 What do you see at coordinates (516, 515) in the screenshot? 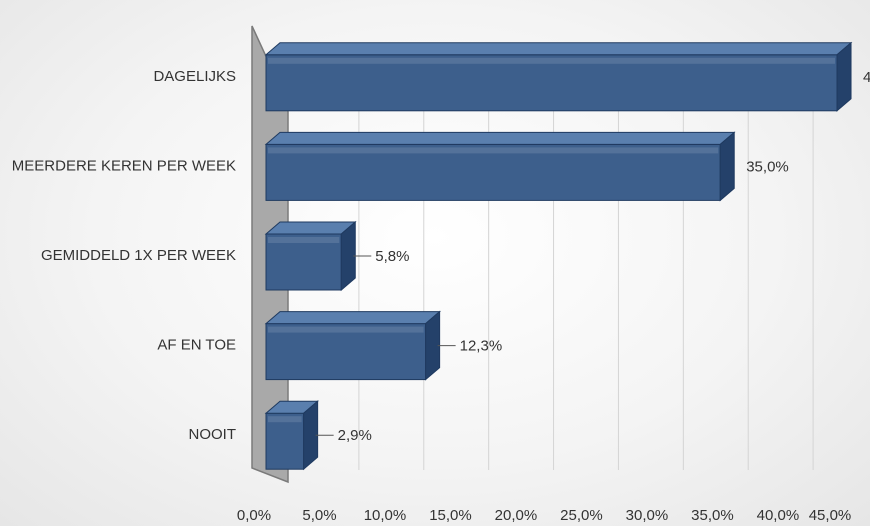
I see `x-tick-label: 20,0%` at bounding box center [516, 515].